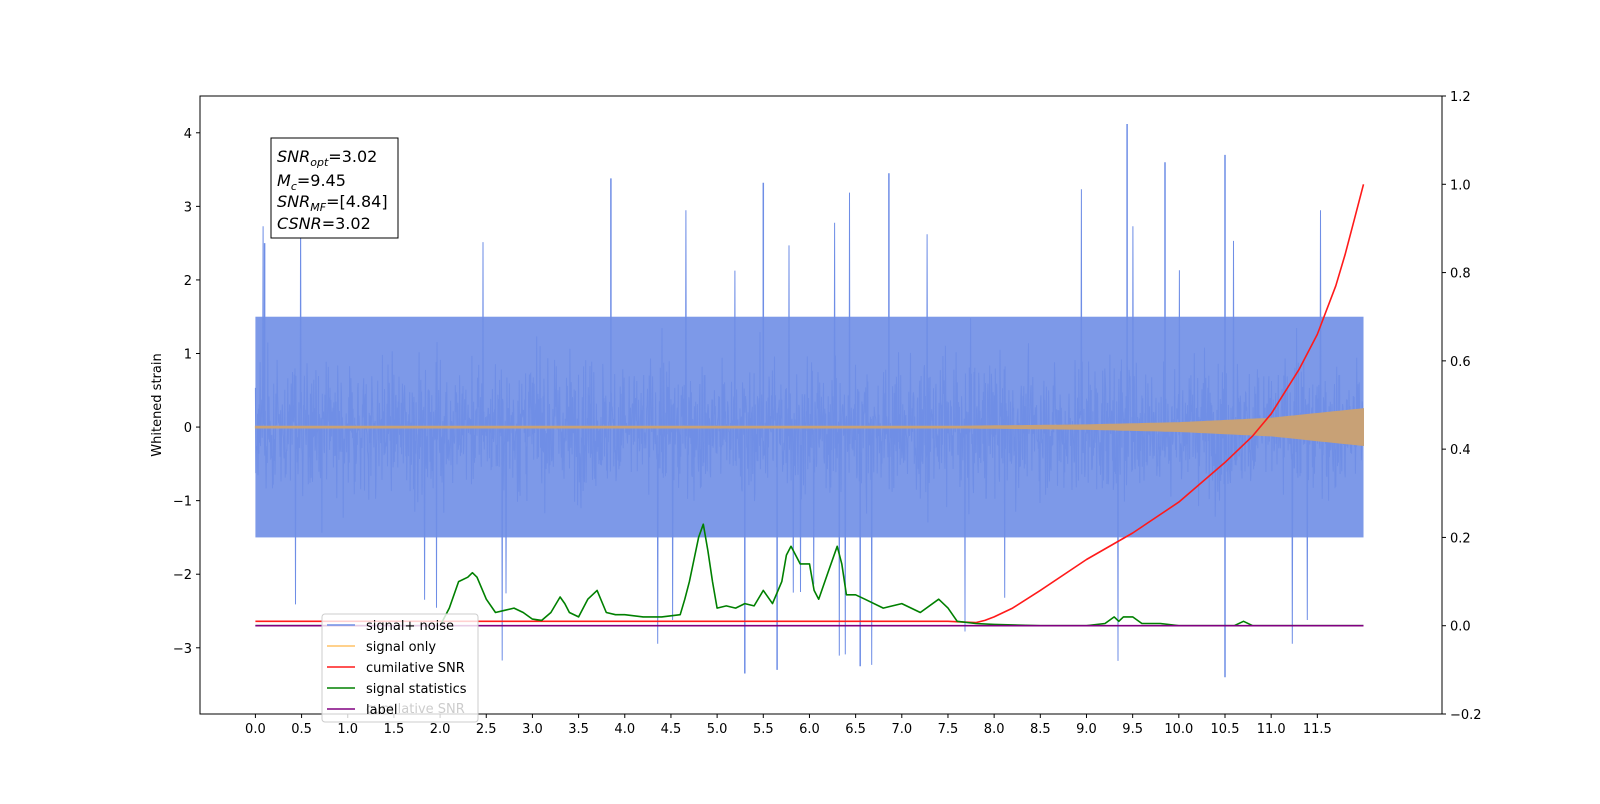 This screenshot has width=1600, height=804. Describe the element at coordinates (327, 158) in the screenshot. I see `annotation-line-1: SNRopt=3.02` at that location.